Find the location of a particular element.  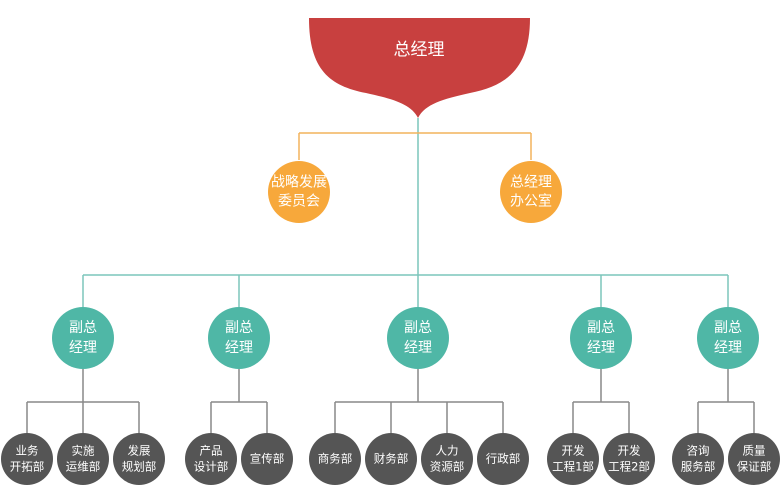

node-label-line: 商务部 is located at coordinates (335, 459).